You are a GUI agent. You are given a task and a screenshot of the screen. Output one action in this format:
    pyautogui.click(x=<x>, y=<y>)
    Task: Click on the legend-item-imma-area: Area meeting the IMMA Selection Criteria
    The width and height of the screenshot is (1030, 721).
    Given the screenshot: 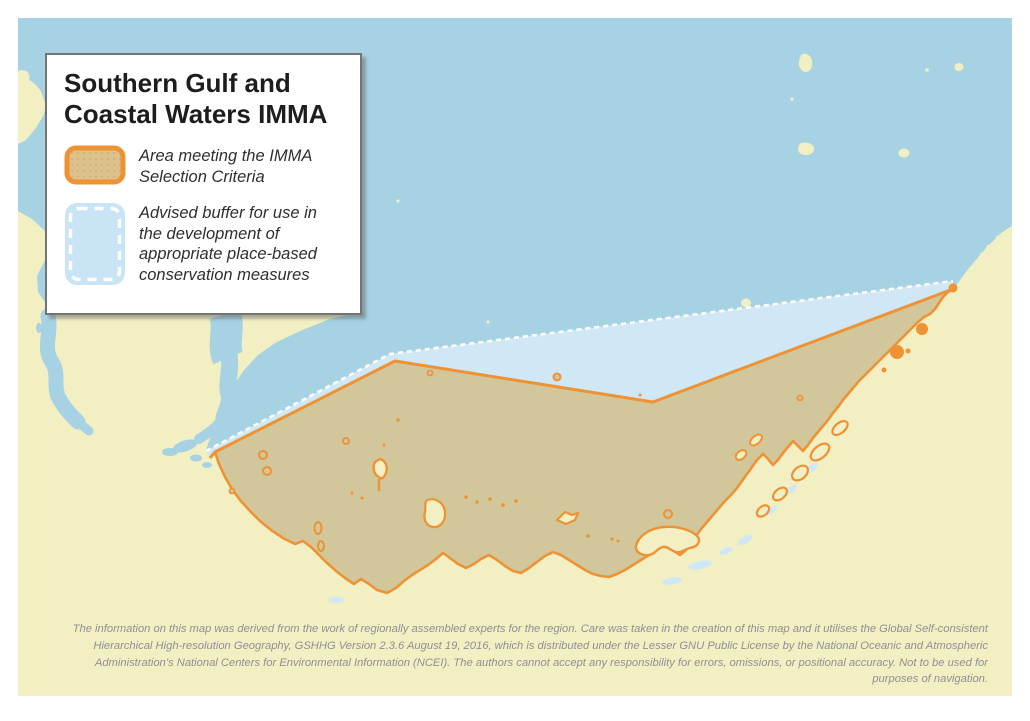 What is the action you would take?
    pyautogui.click(x=207, y=166)
    